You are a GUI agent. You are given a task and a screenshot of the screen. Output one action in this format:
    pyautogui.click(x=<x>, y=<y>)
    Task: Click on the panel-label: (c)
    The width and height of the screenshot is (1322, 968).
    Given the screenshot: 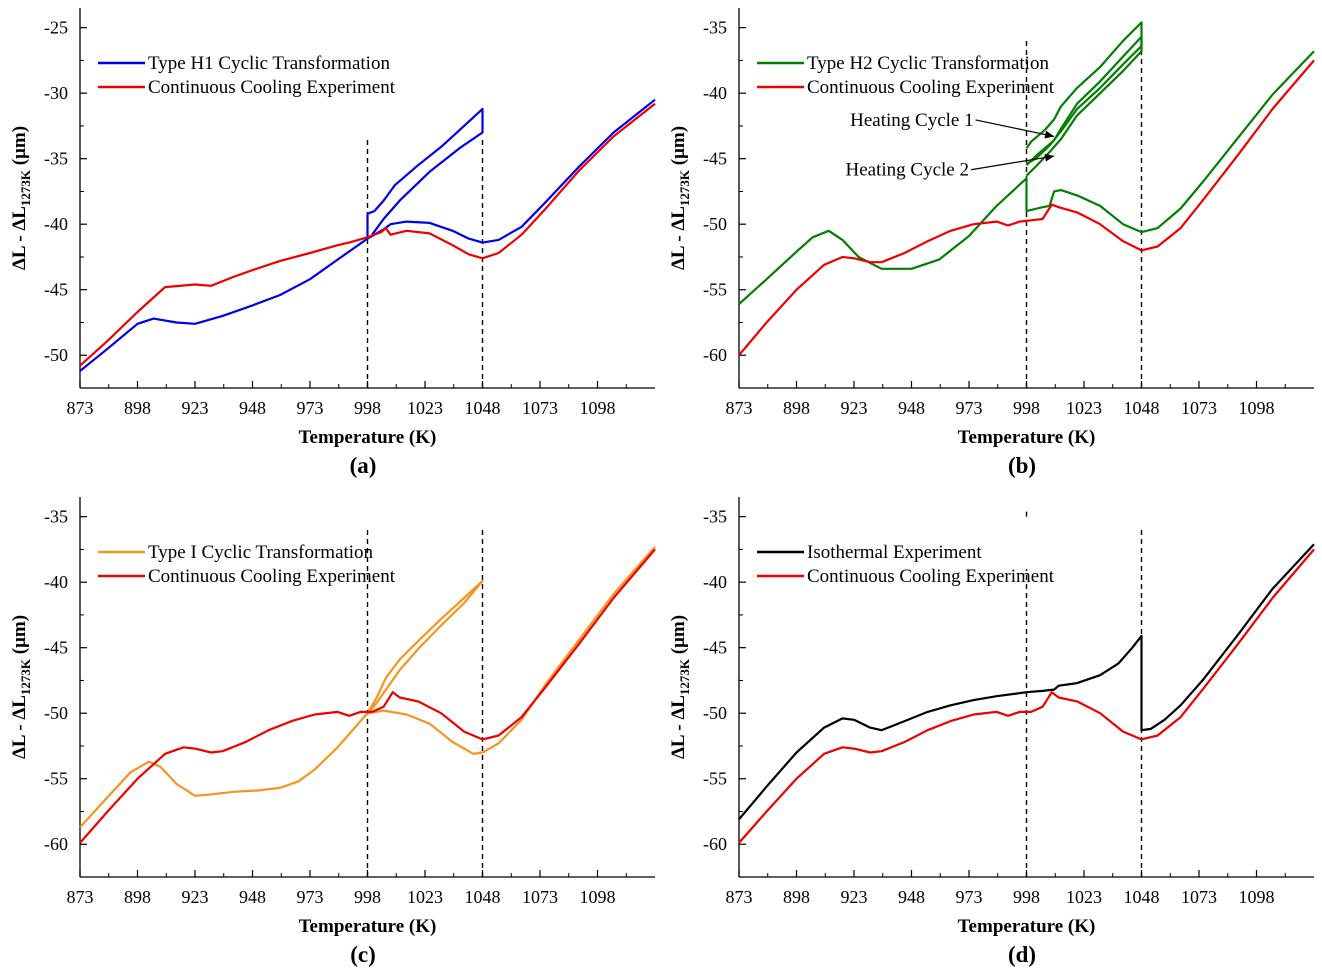 What is the action you would take?
    pyautogui.click(x=363, y=954)
    